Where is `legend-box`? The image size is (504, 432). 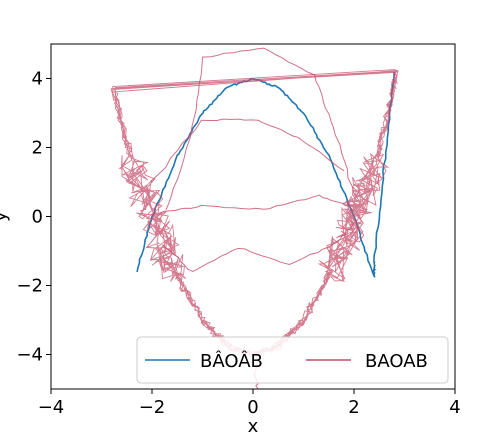
legend-box is located at coordinates (292, 360).